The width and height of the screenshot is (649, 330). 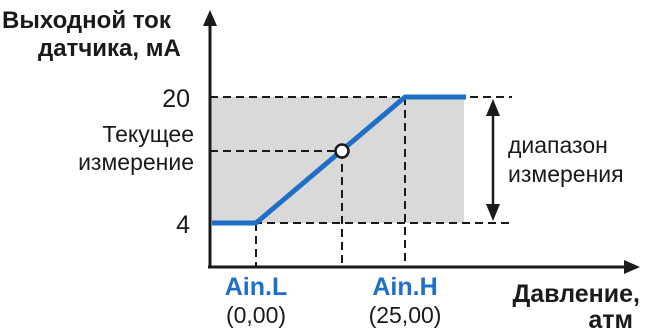 I want to click on y-tick-20: 20, so click(x=176, y=99).